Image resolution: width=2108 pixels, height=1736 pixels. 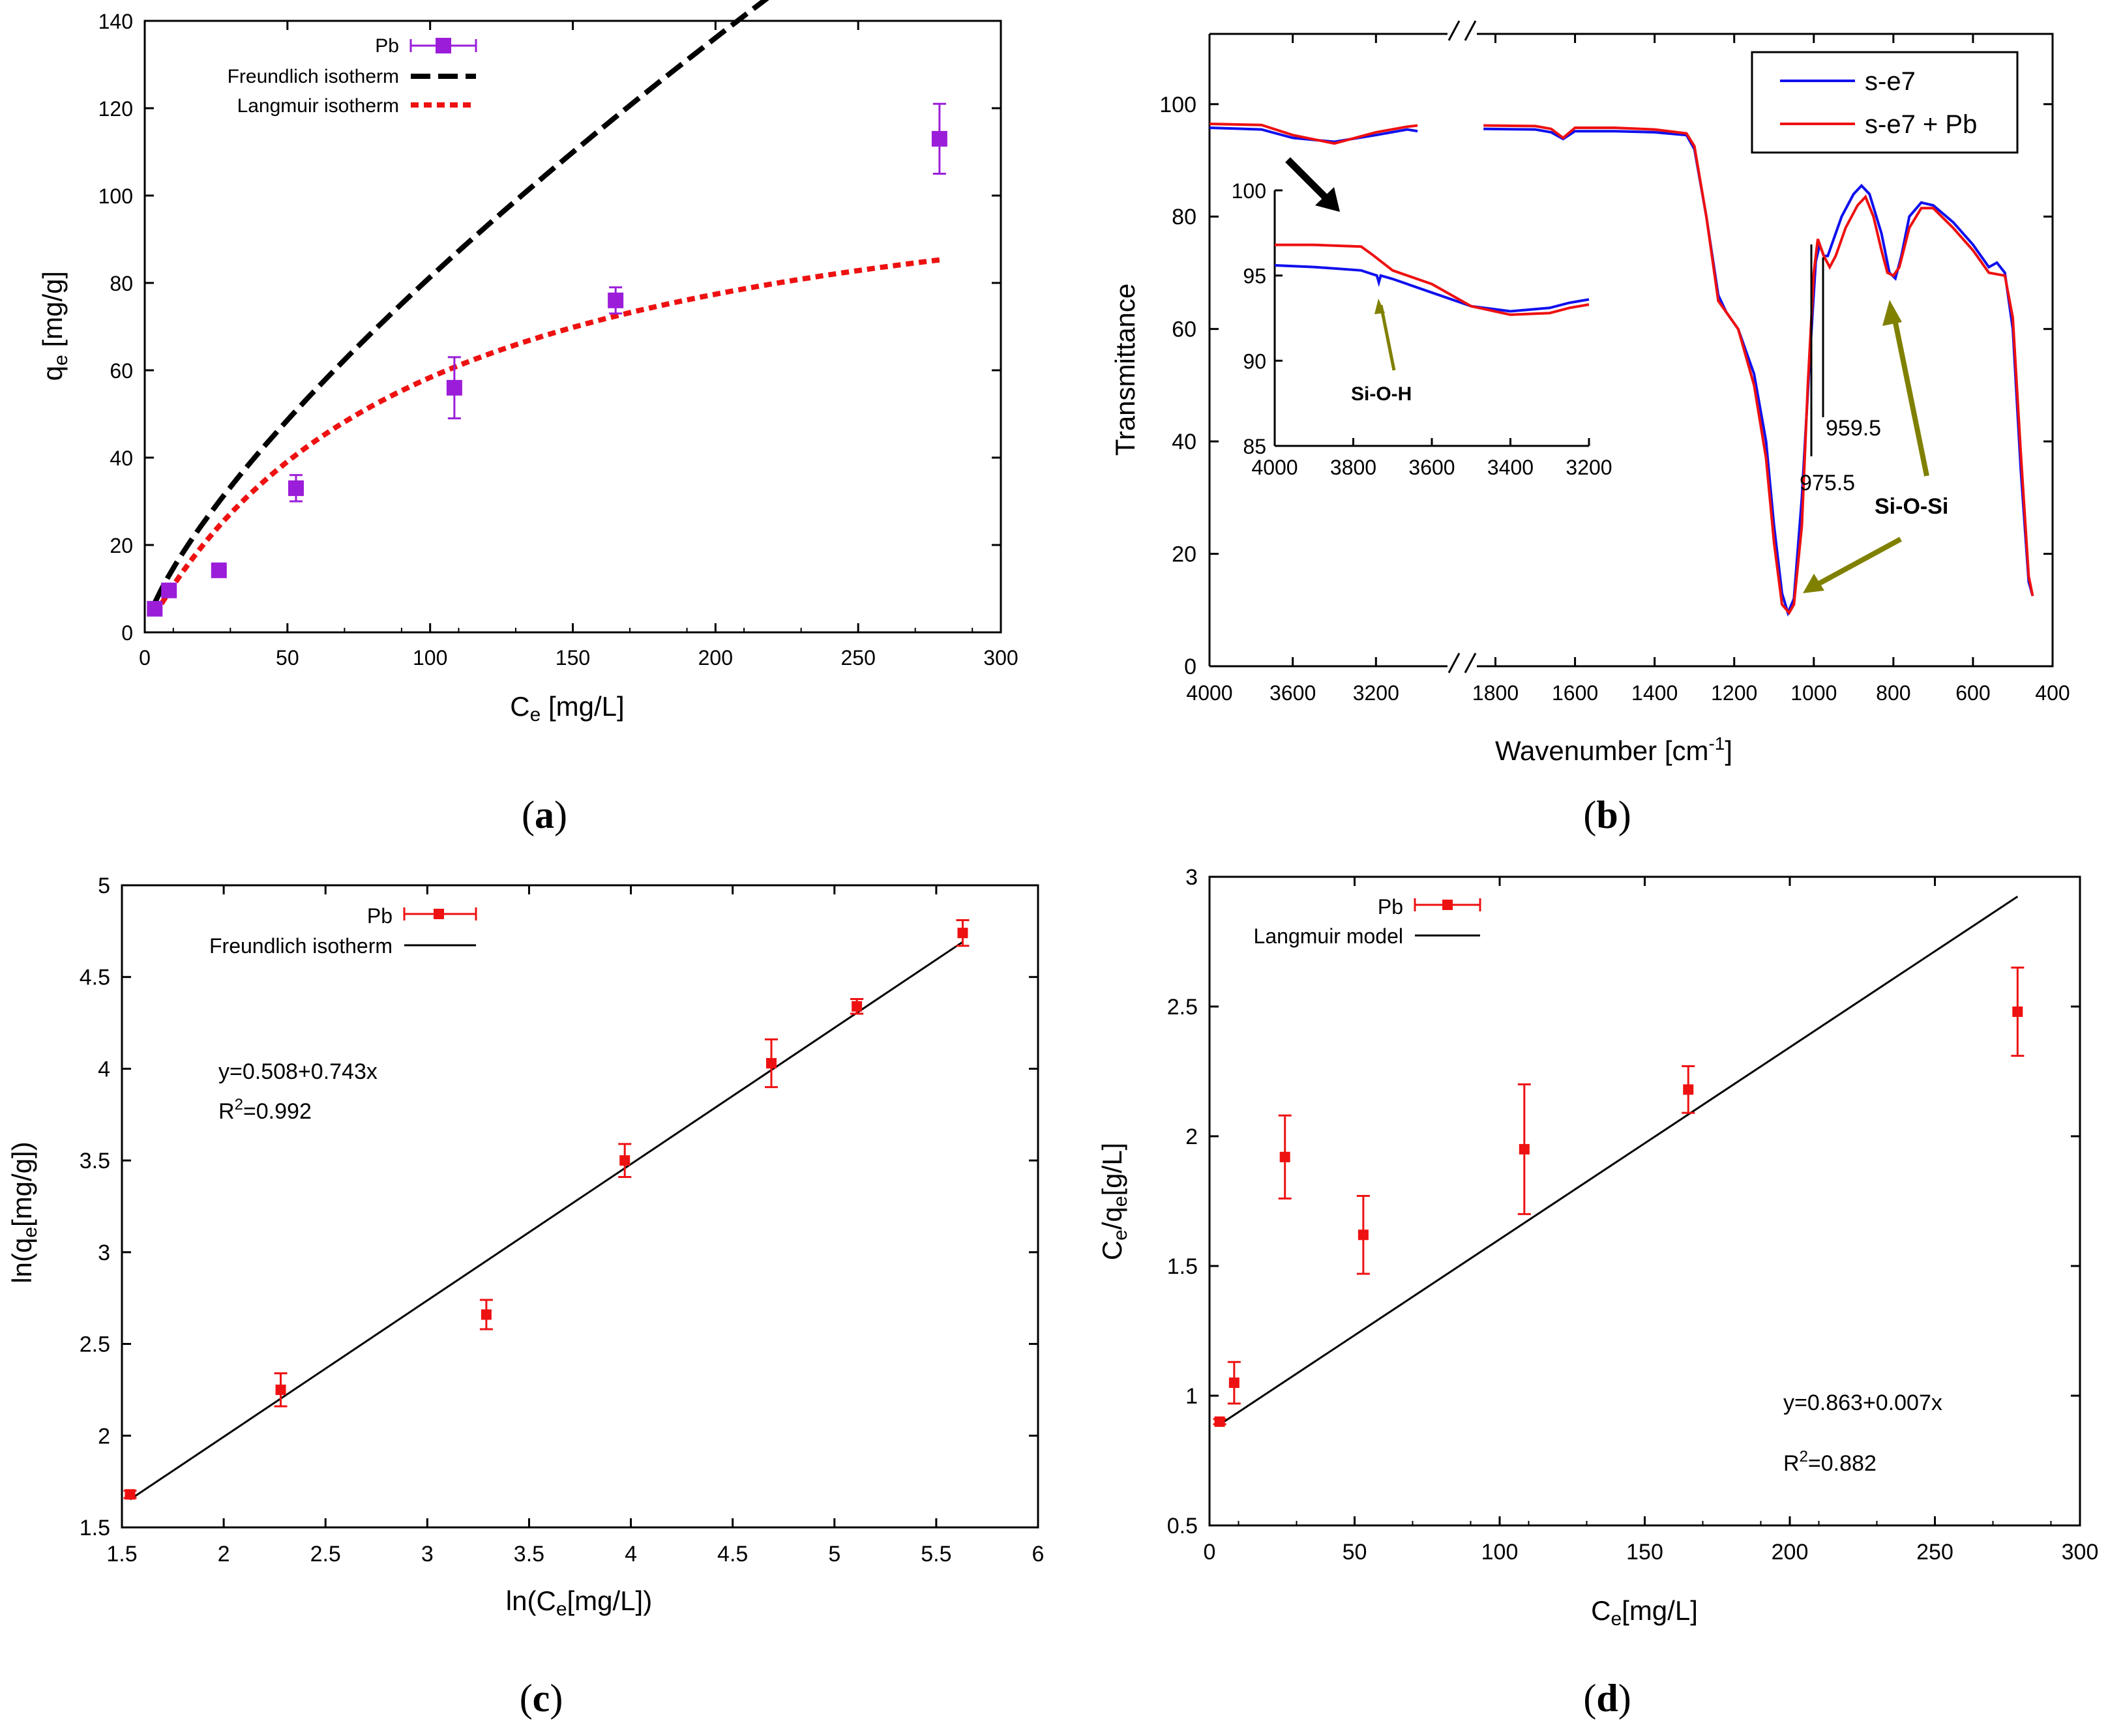 I want to click on legend: Pb Freundlich isotherm Langmuir isotherm, so click(x=352, y=76).